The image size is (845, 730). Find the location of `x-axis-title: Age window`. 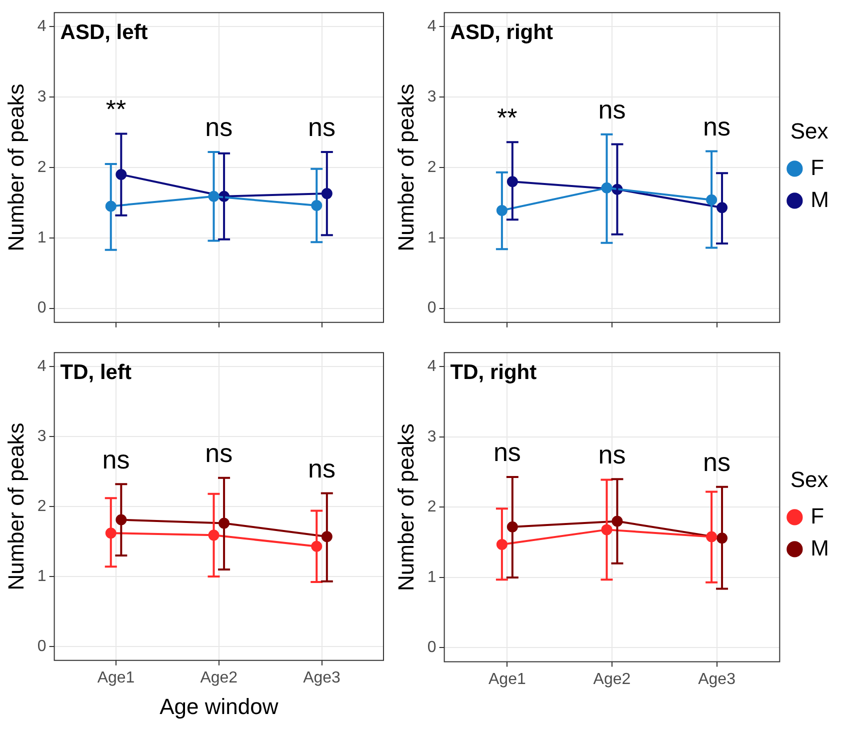

x-axis-title: Age window is located at coordinates (219, 706).